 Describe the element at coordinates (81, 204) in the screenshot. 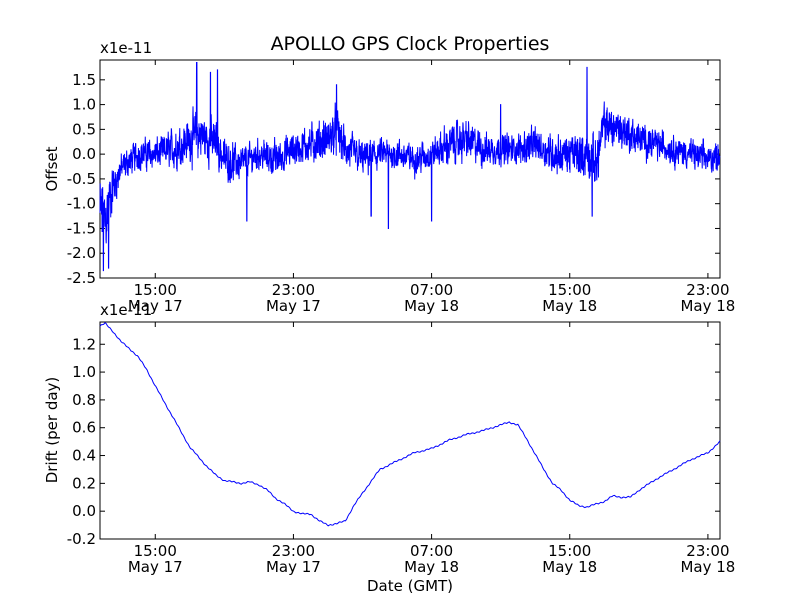

I see `offset-y-tick-label: -1.0` at that location.